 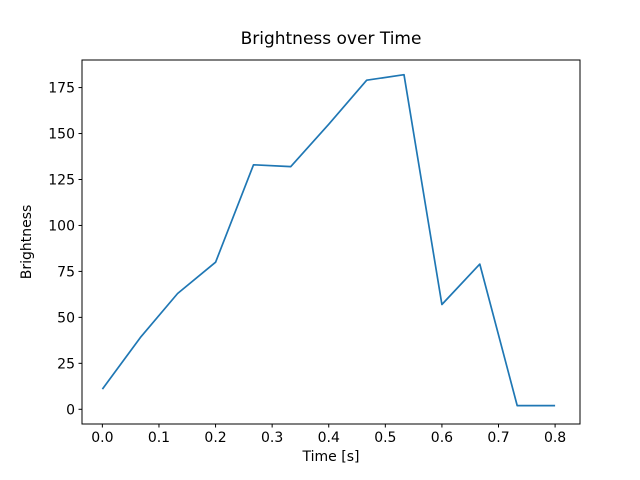 What do you see at coordinates (272, 438) in the screenshot?
I see `x-tick-label: 0.3` at bounding box center [272, 438].